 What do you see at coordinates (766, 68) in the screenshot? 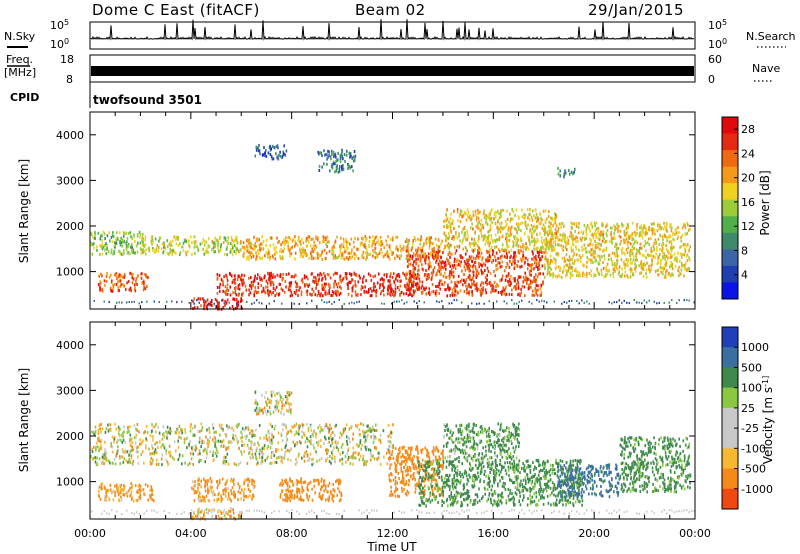
I see `nave-label: Nave` at bounding box center [766, 68].